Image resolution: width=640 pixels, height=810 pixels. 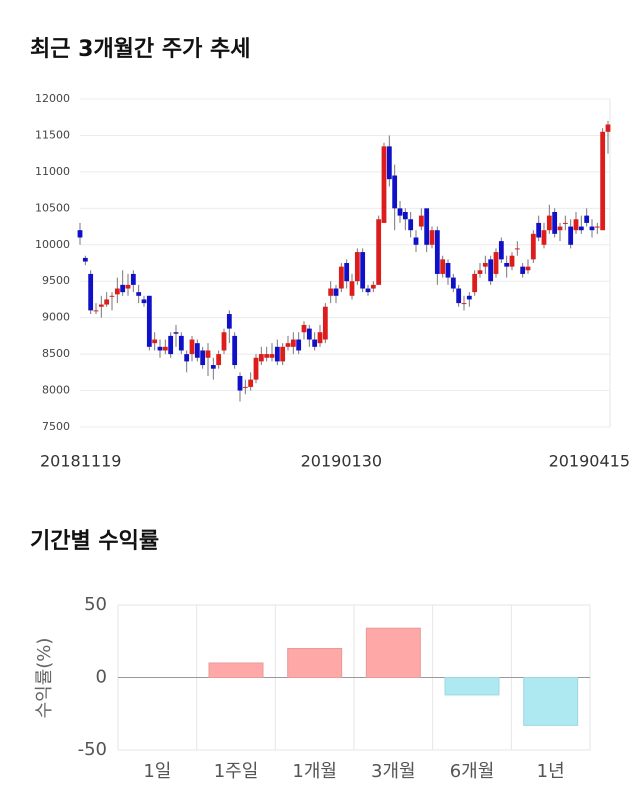 I want to click on x-tick-label: 6개월, so click(x=472, y=771).